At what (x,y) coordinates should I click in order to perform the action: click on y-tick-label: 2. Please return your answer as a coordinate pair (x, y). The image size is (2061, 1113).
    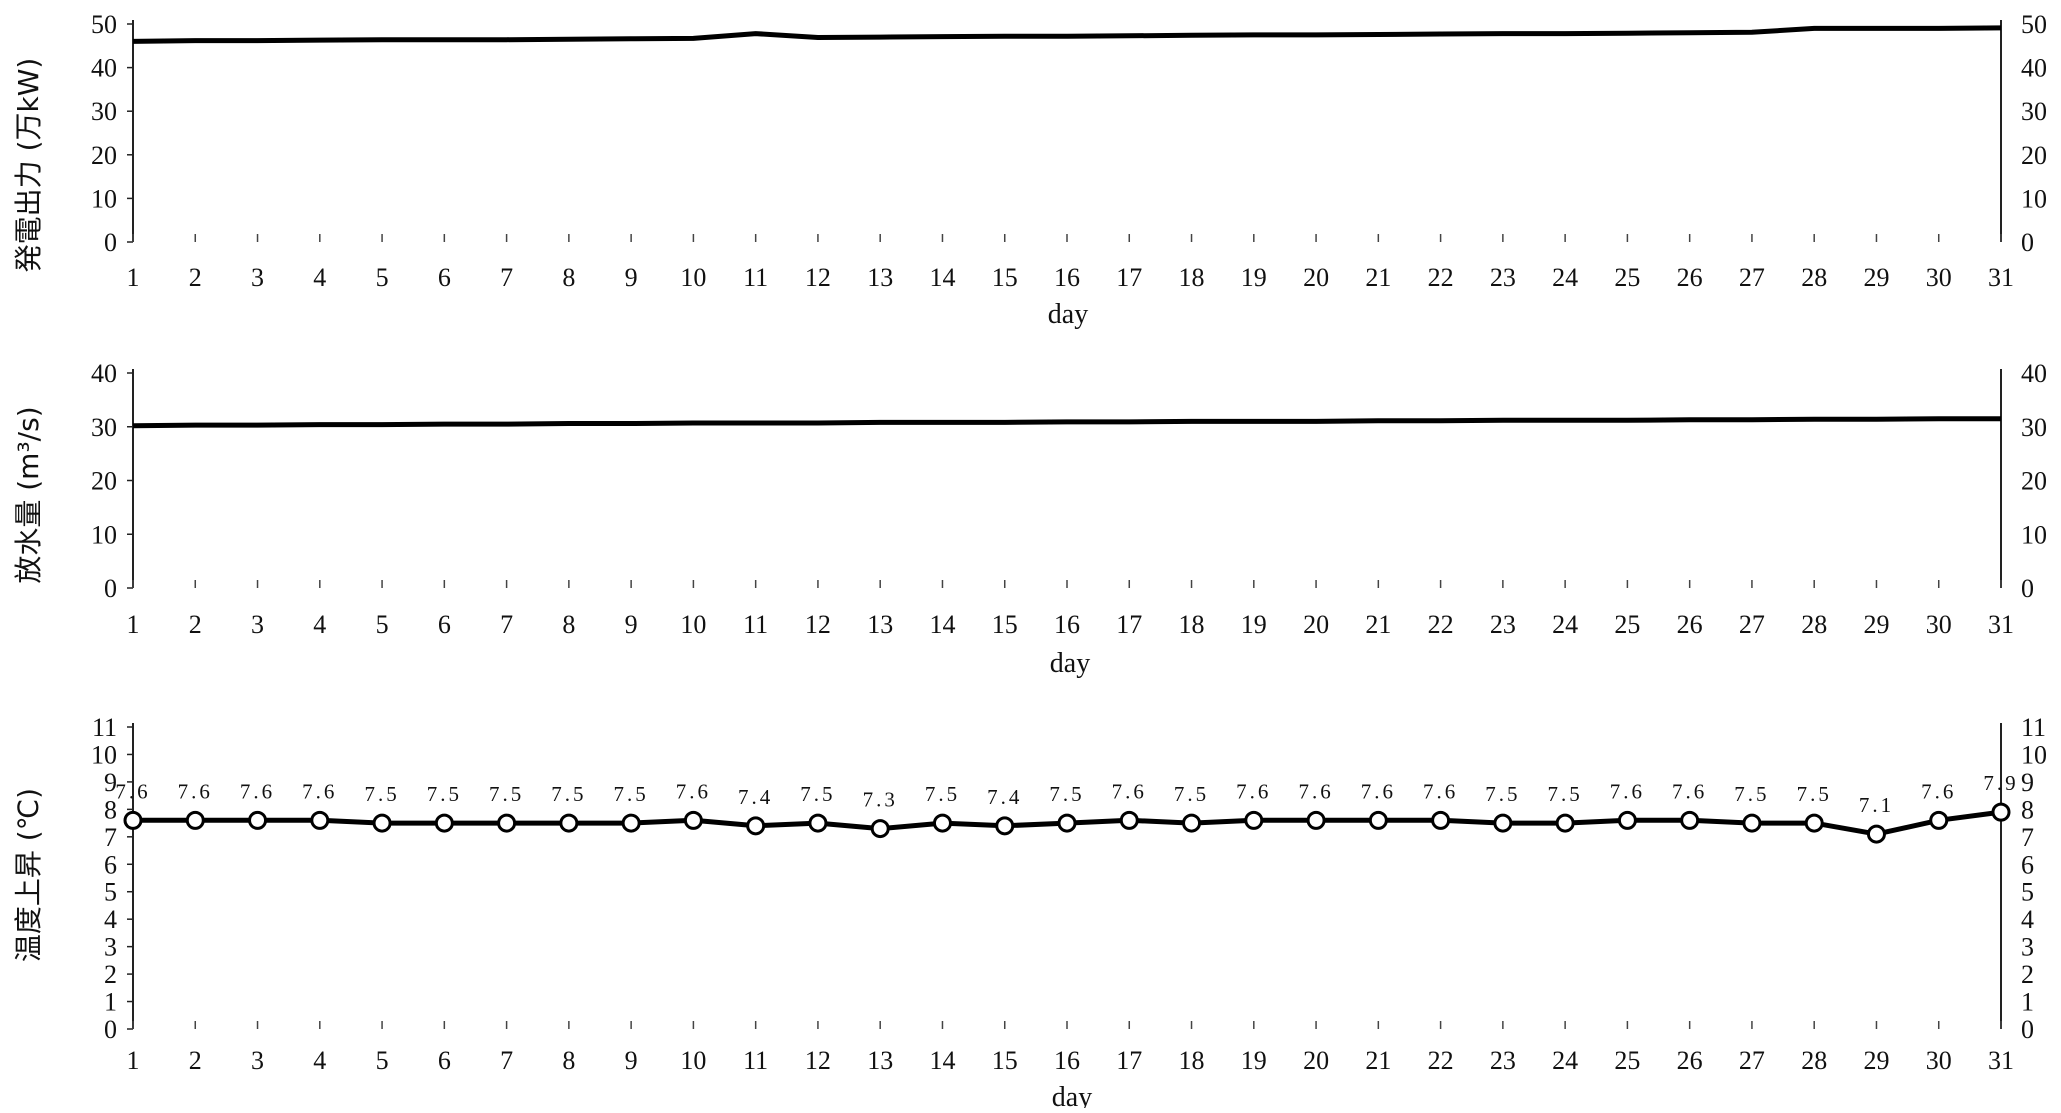
    Looking at the image, I should click on (110, 974).